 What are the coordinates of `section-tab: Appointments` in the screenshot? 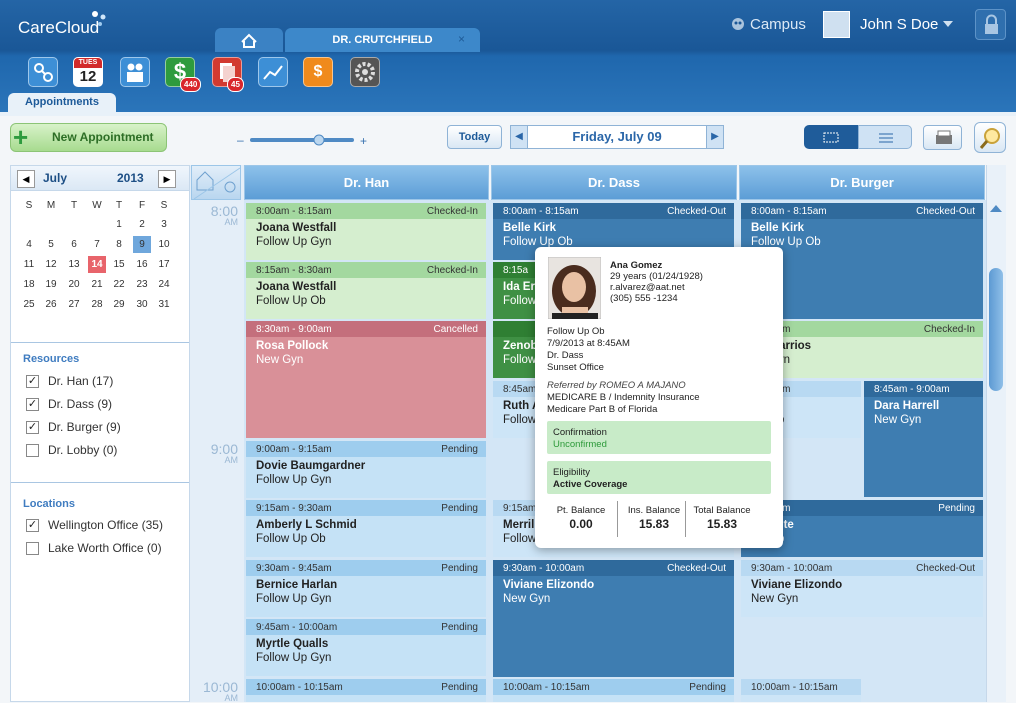 It's located at (62, 102).